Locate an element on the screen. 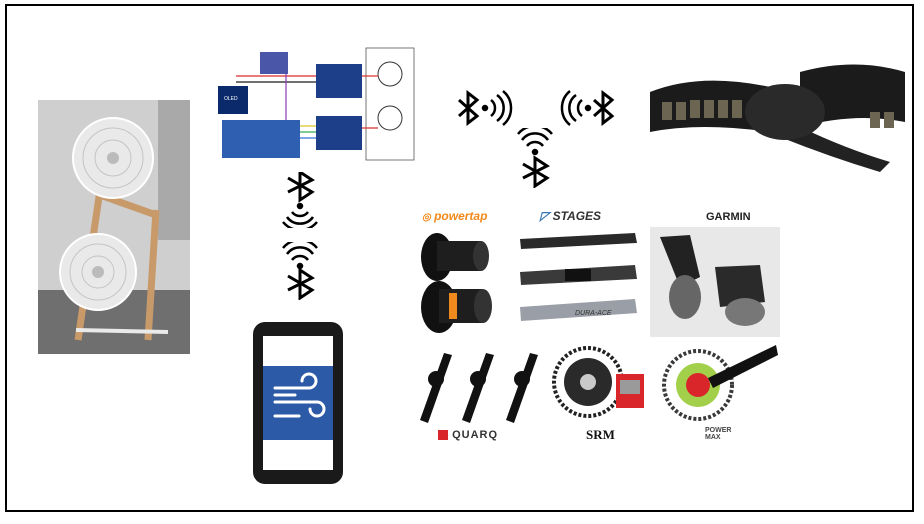  garmin-pedals is located at coordinates (715, 282).